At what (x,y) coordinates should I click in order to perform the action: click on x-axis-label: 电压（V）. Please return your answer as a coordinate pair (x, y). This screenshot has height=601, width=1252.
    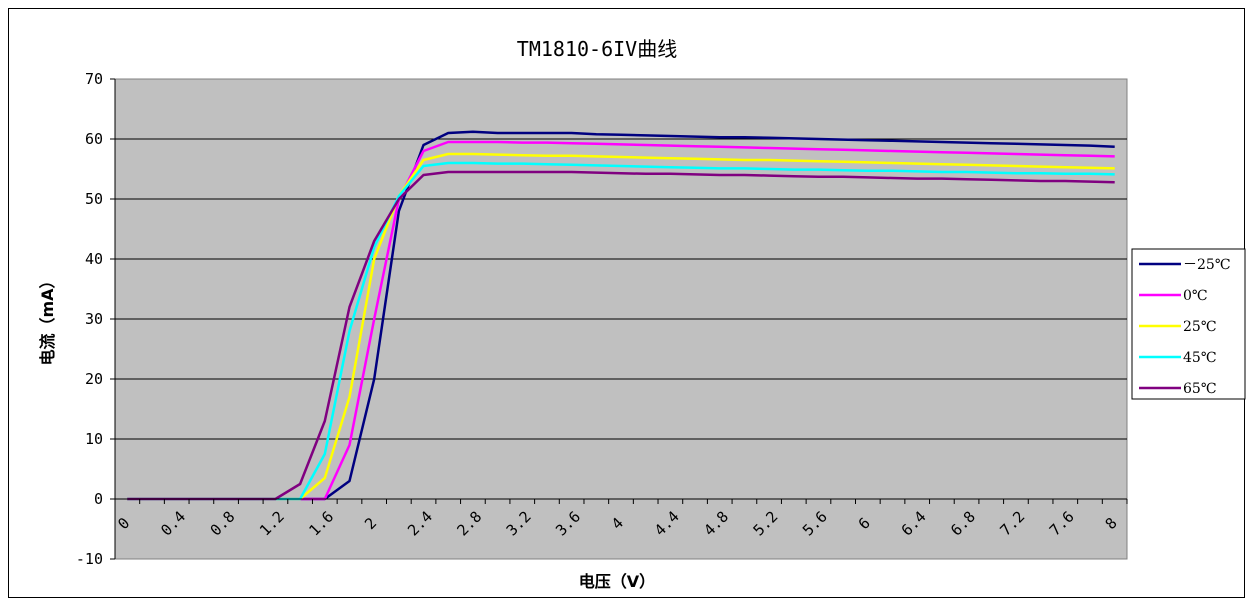
    Looking at the image, I should click on (617, 581).